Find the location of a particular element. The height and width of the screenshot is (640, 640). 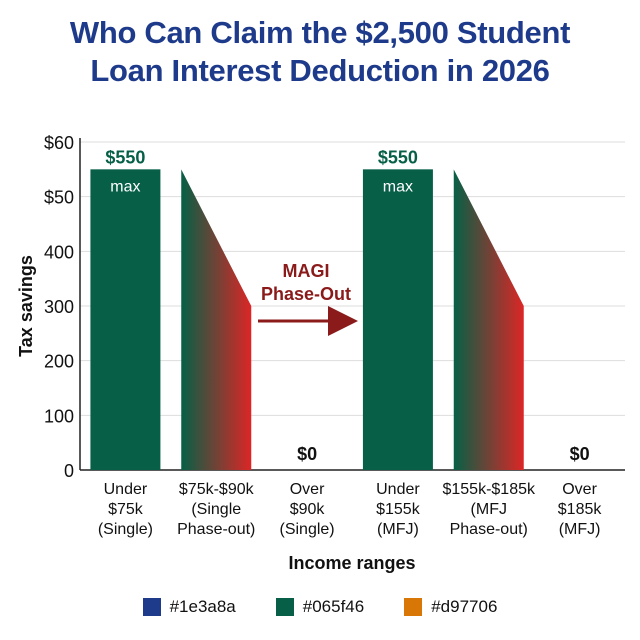

legend-item: #1e3a8a is located at coordinates (189, 607).